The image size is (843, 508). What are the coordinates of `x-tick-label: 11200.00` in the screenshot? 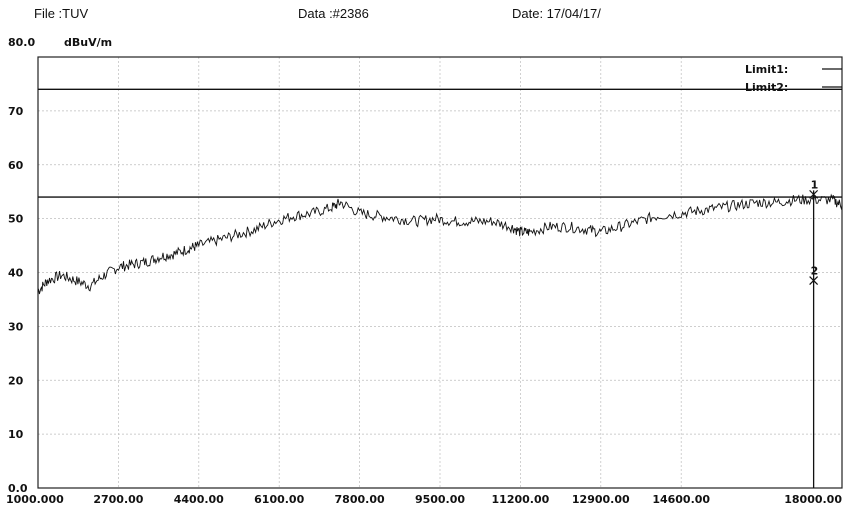 It's located at (521, 499).